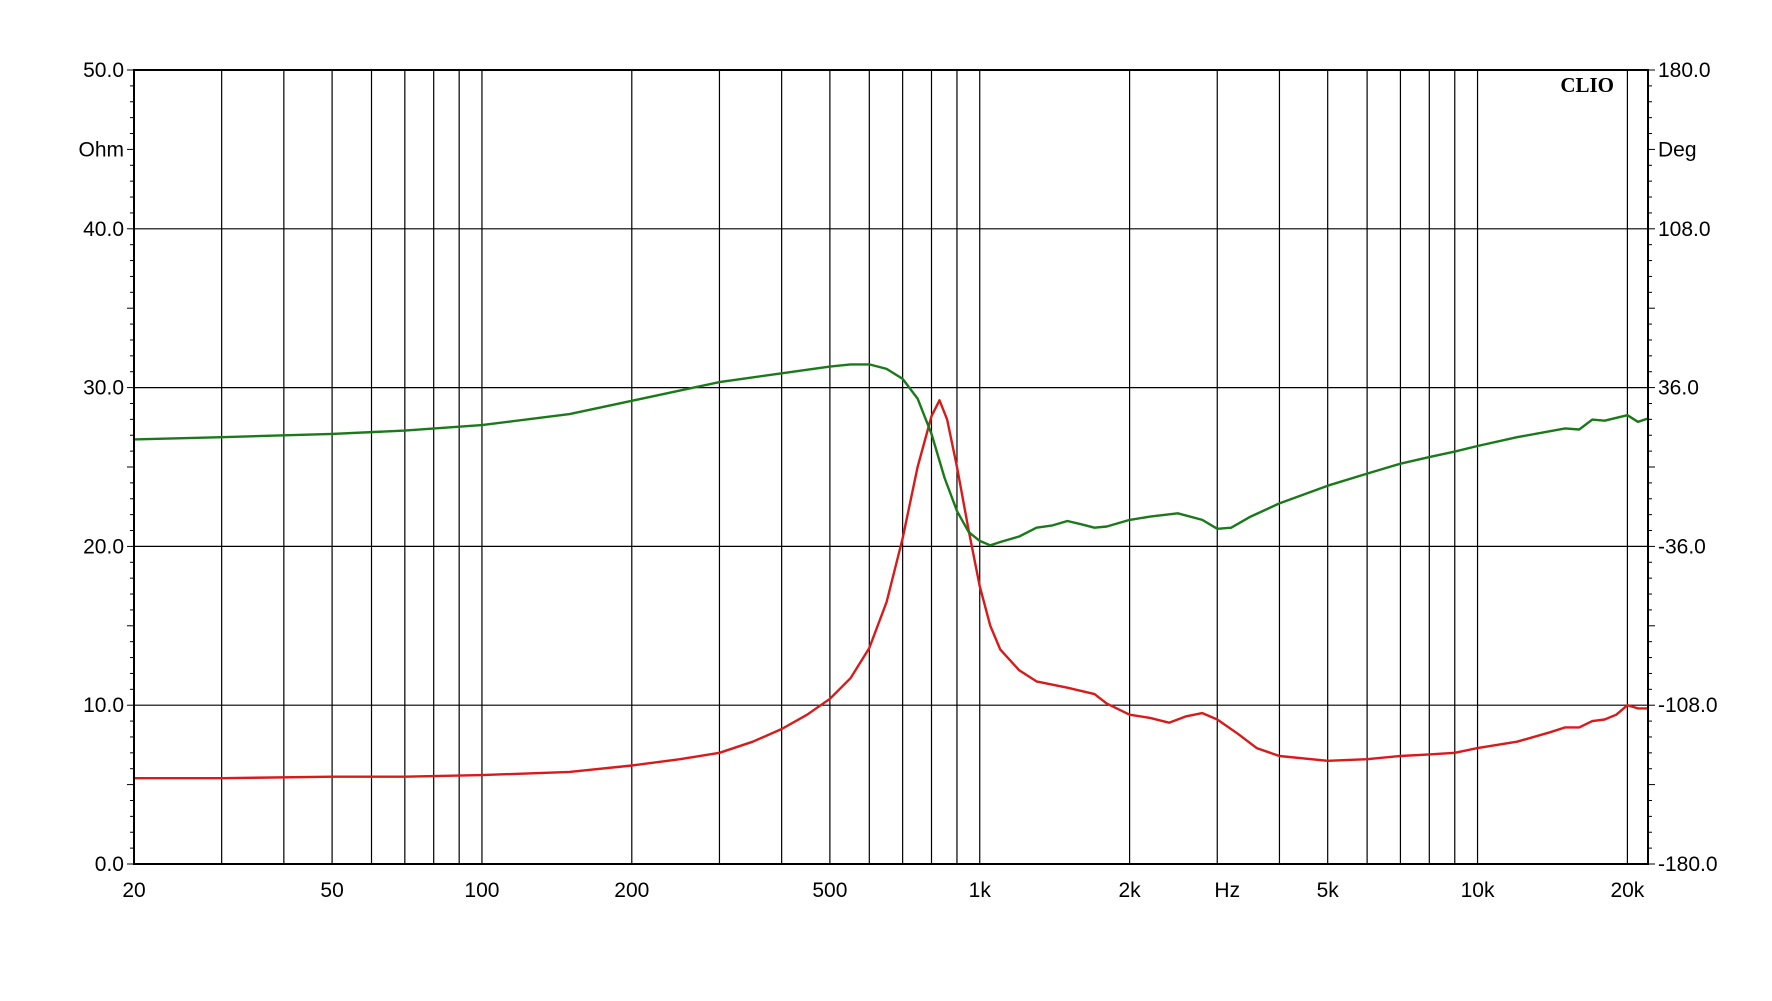 Image resolution: width=1772 pixels, height=1001 pixels. I want to click on y-tick-label-right: -180.0, so click(1688, 864).